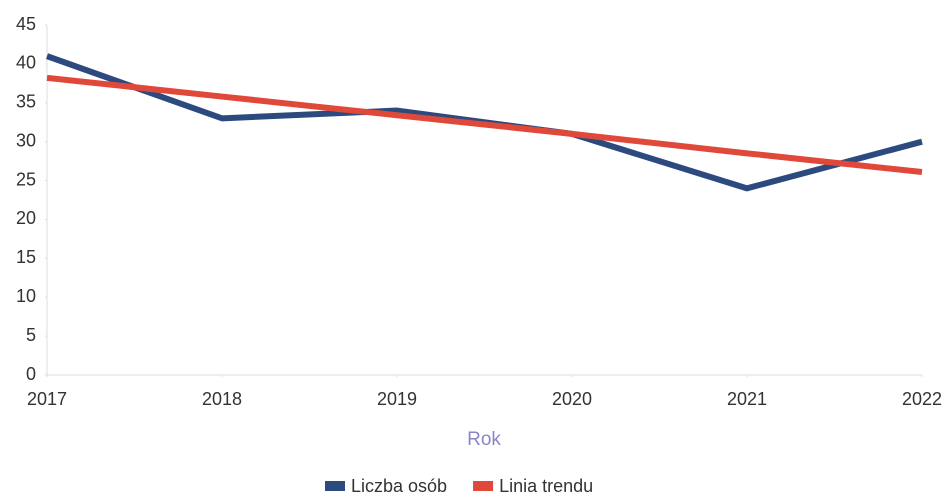 This screenshot has width=950, height=497. Describe the element at coordinates (222, 399) in the screenshot. I see `x-tick-label: 2018` at that location.